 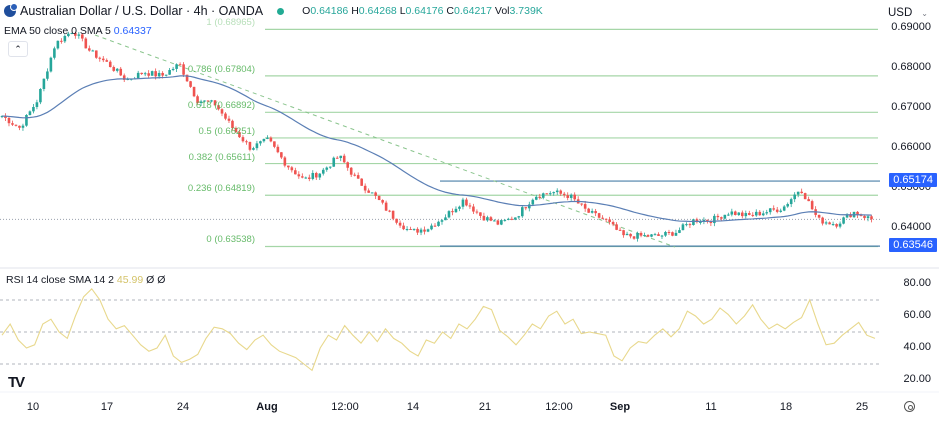 I want to click on fib-level-label: 0 (0.63538), so click(x=230, y=240).